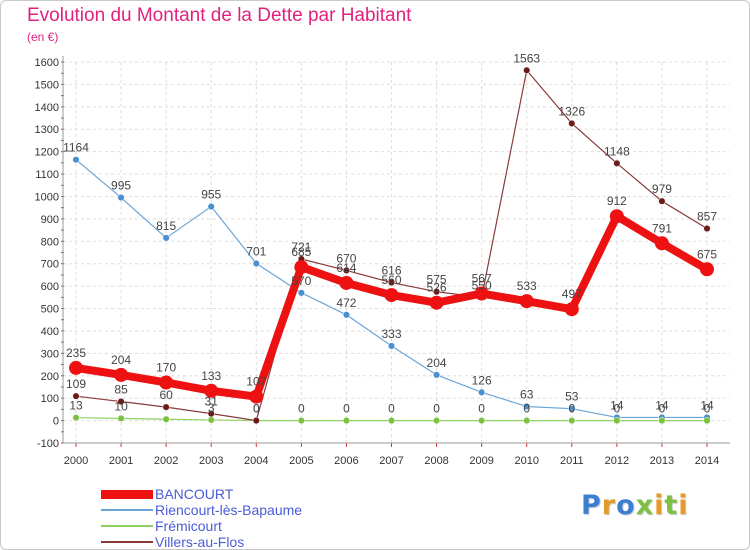 The height and width of the screenshot is (550, 750). I want to click on data-label-bancourt: 133, so click(211, 376).